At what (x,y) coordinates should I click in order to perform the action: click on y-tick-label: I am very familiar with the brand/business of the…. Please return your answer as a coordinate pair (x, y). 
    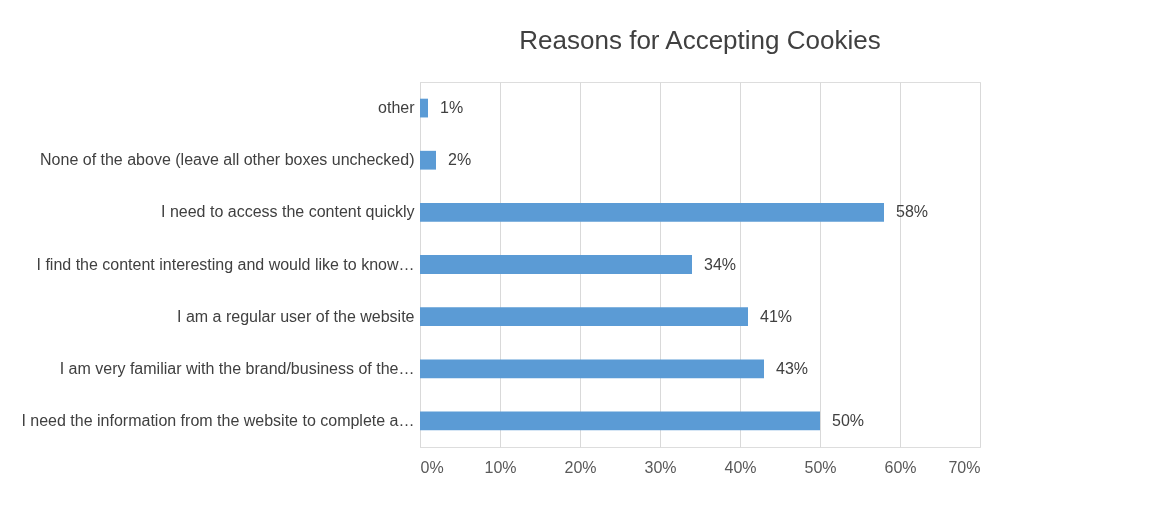
    Looking at the image, I should click on (237, 368).